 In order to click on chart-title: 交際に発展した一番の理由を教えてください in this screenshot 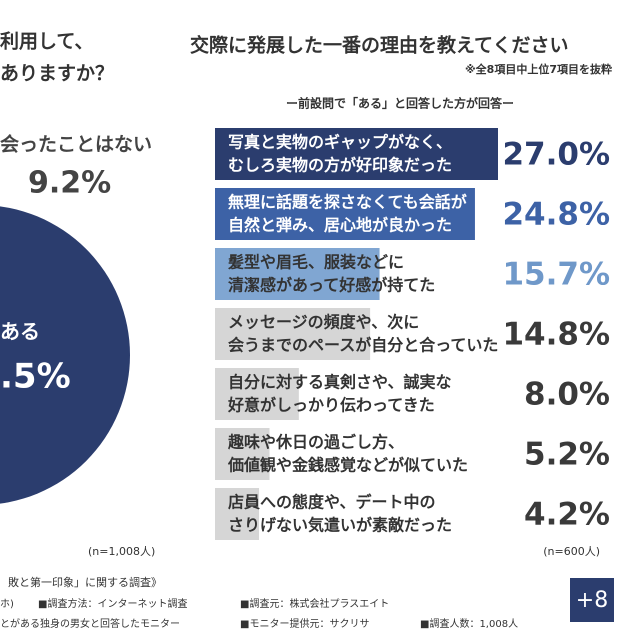, I will do `click(379, 45)`.